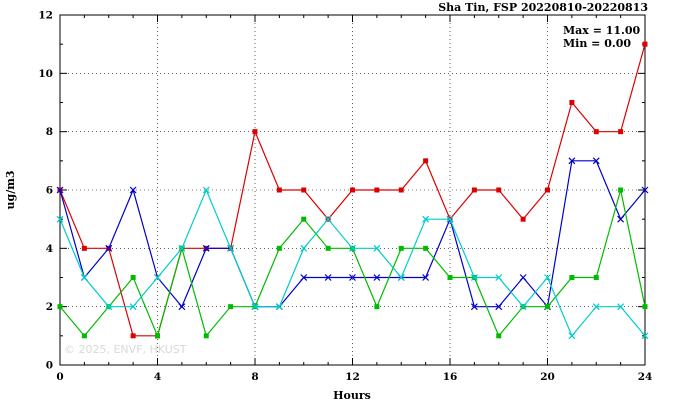 The image size is (674, 409). What do you see at coordinates (450, 377) in the screenshot?
I see `x-tick-label: 16` at bounding box center [450, 377].